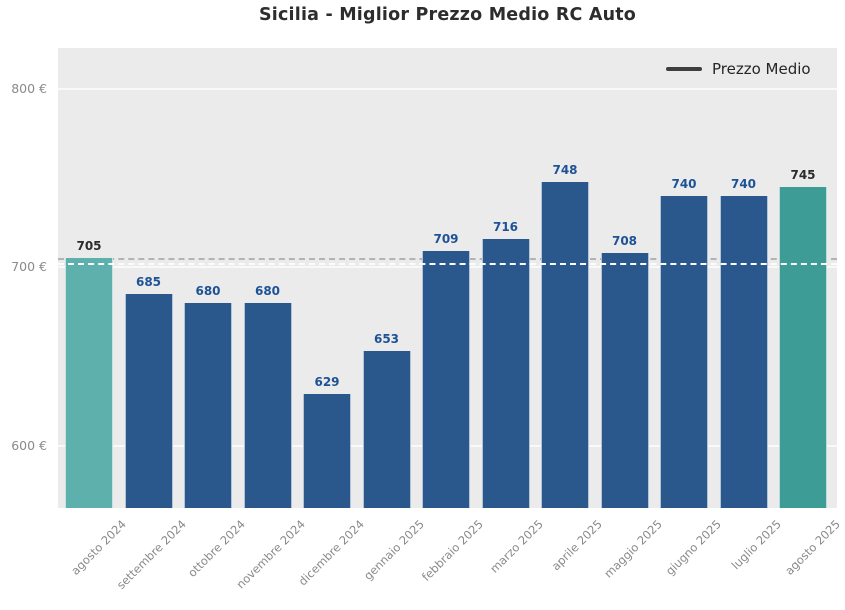  What do you see at coordinates (148, 401) in the screenshot?
I see `bar-settembre-2024` at bounding box center [148, 401].